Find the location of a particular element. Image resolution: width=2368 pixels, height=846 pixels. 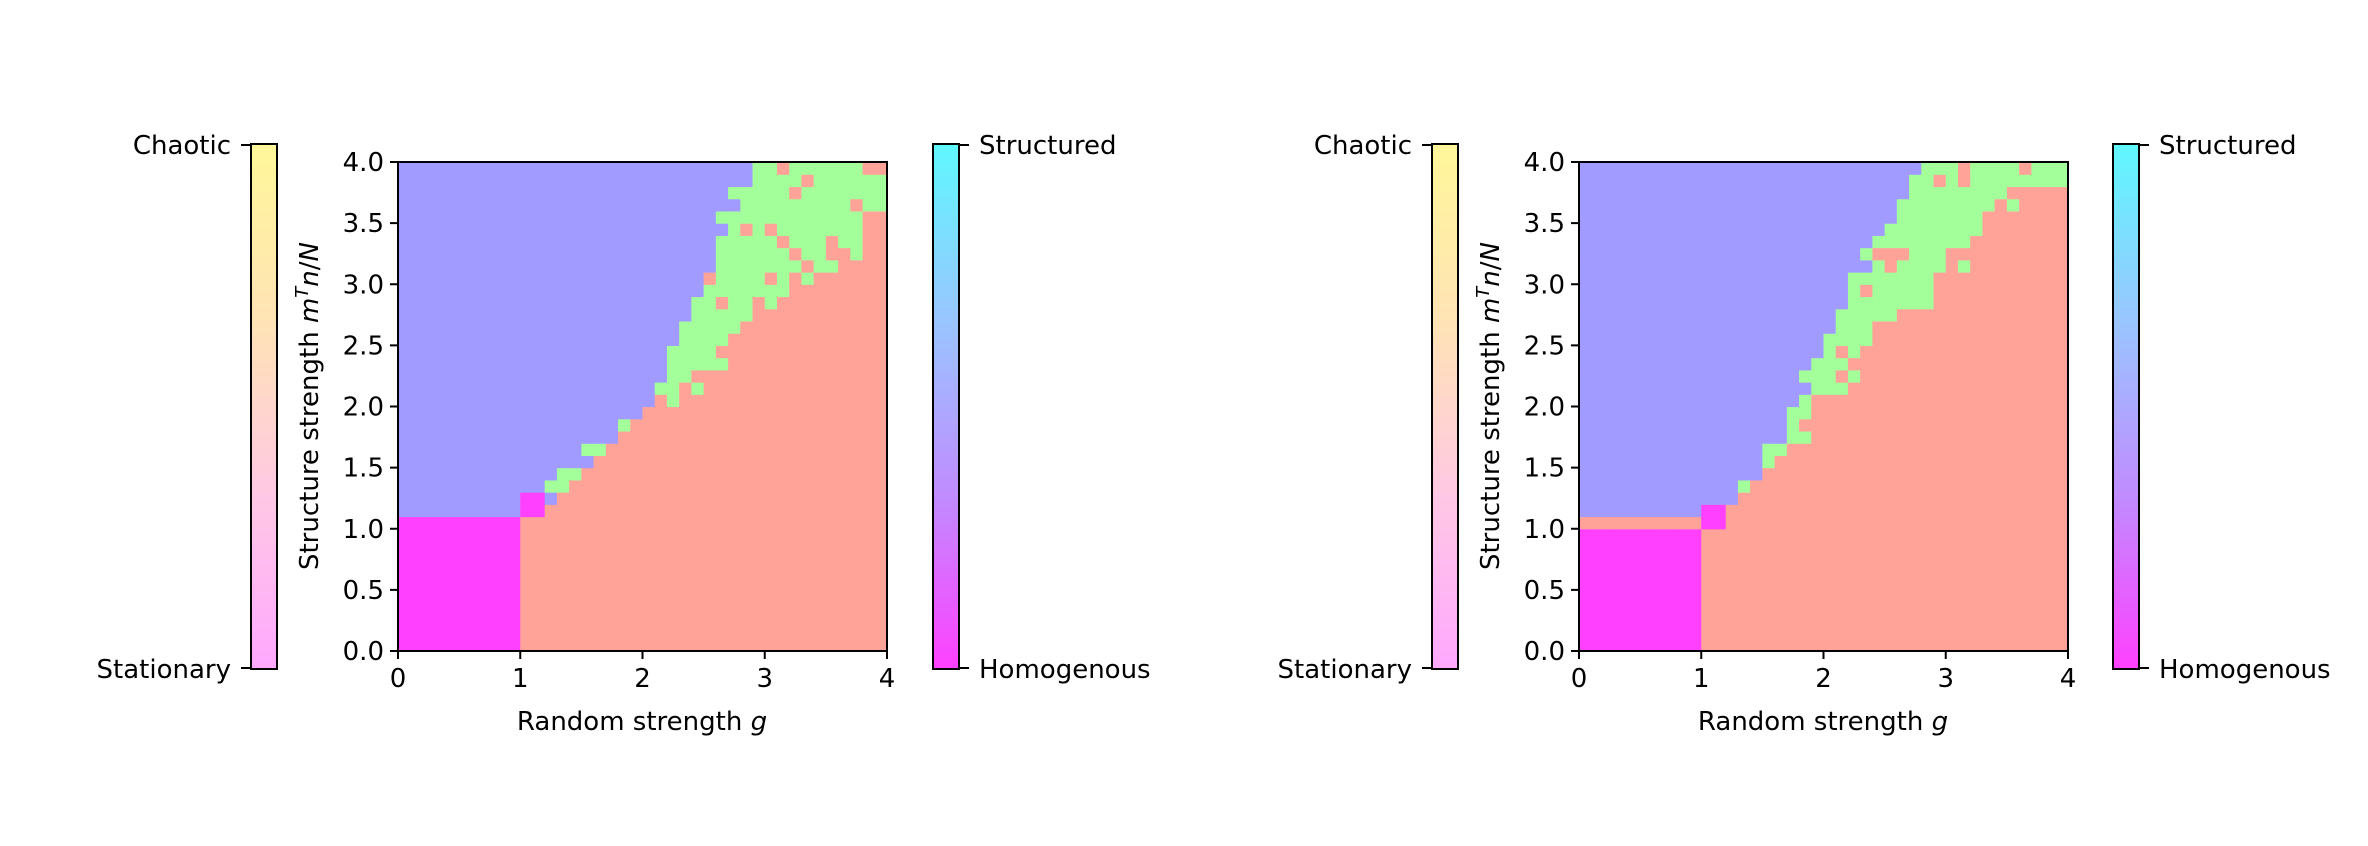

heatmap-1-y-axis-label-T: T is located at coordinates (302, 291).